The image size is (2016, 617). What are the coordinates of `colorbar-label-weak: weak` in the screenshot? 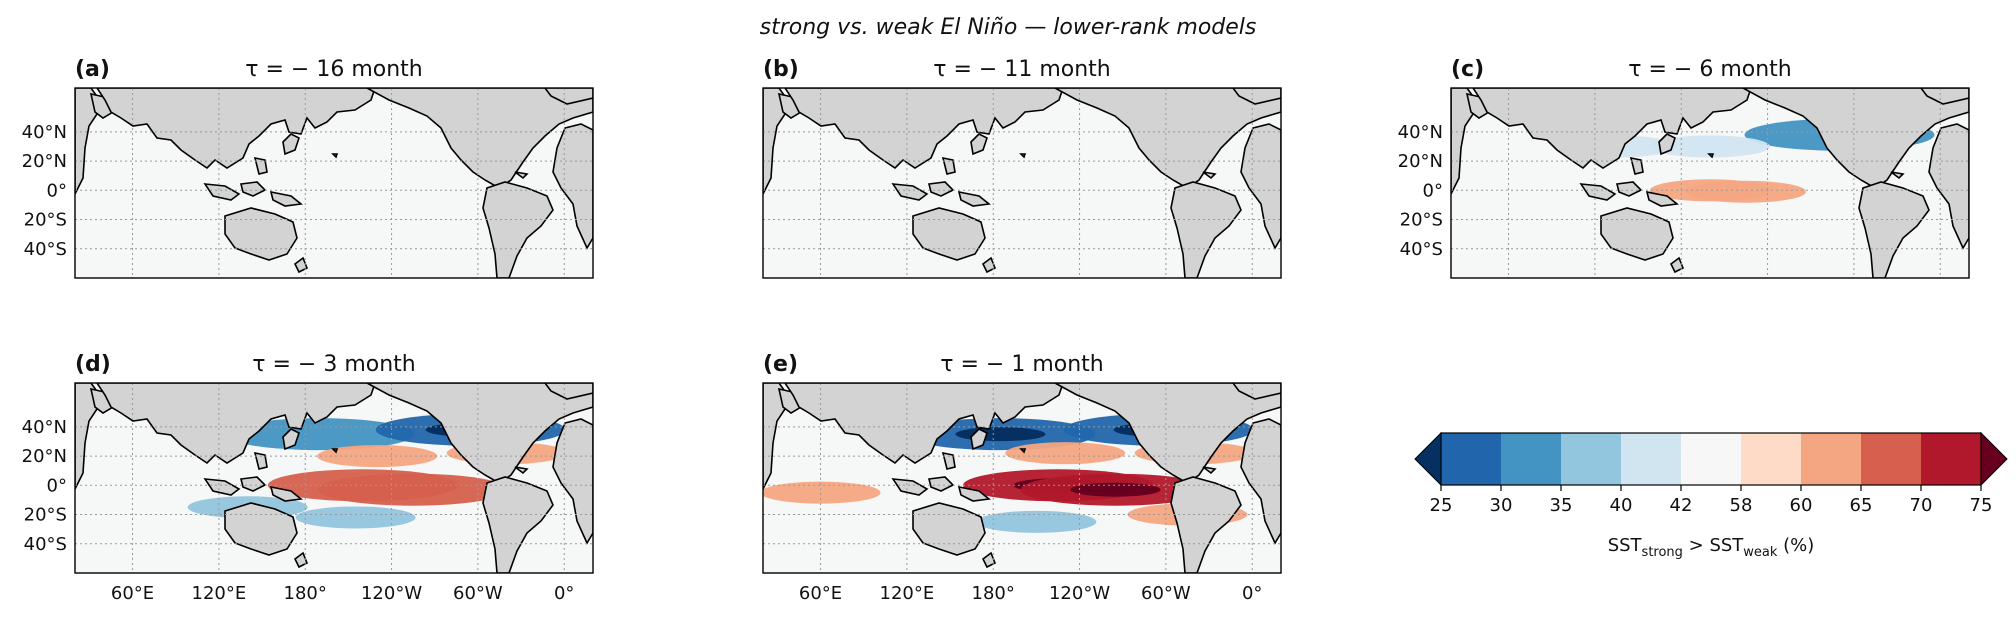 It's located at (1760, 552).